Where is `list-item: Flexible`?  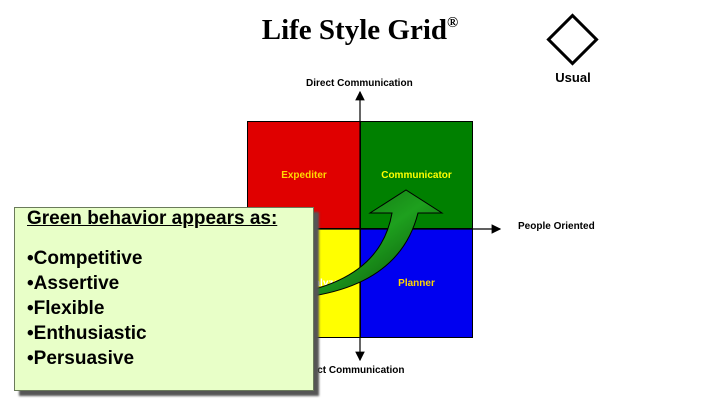 list-item: Flexible is located at coordinates (164, 308).